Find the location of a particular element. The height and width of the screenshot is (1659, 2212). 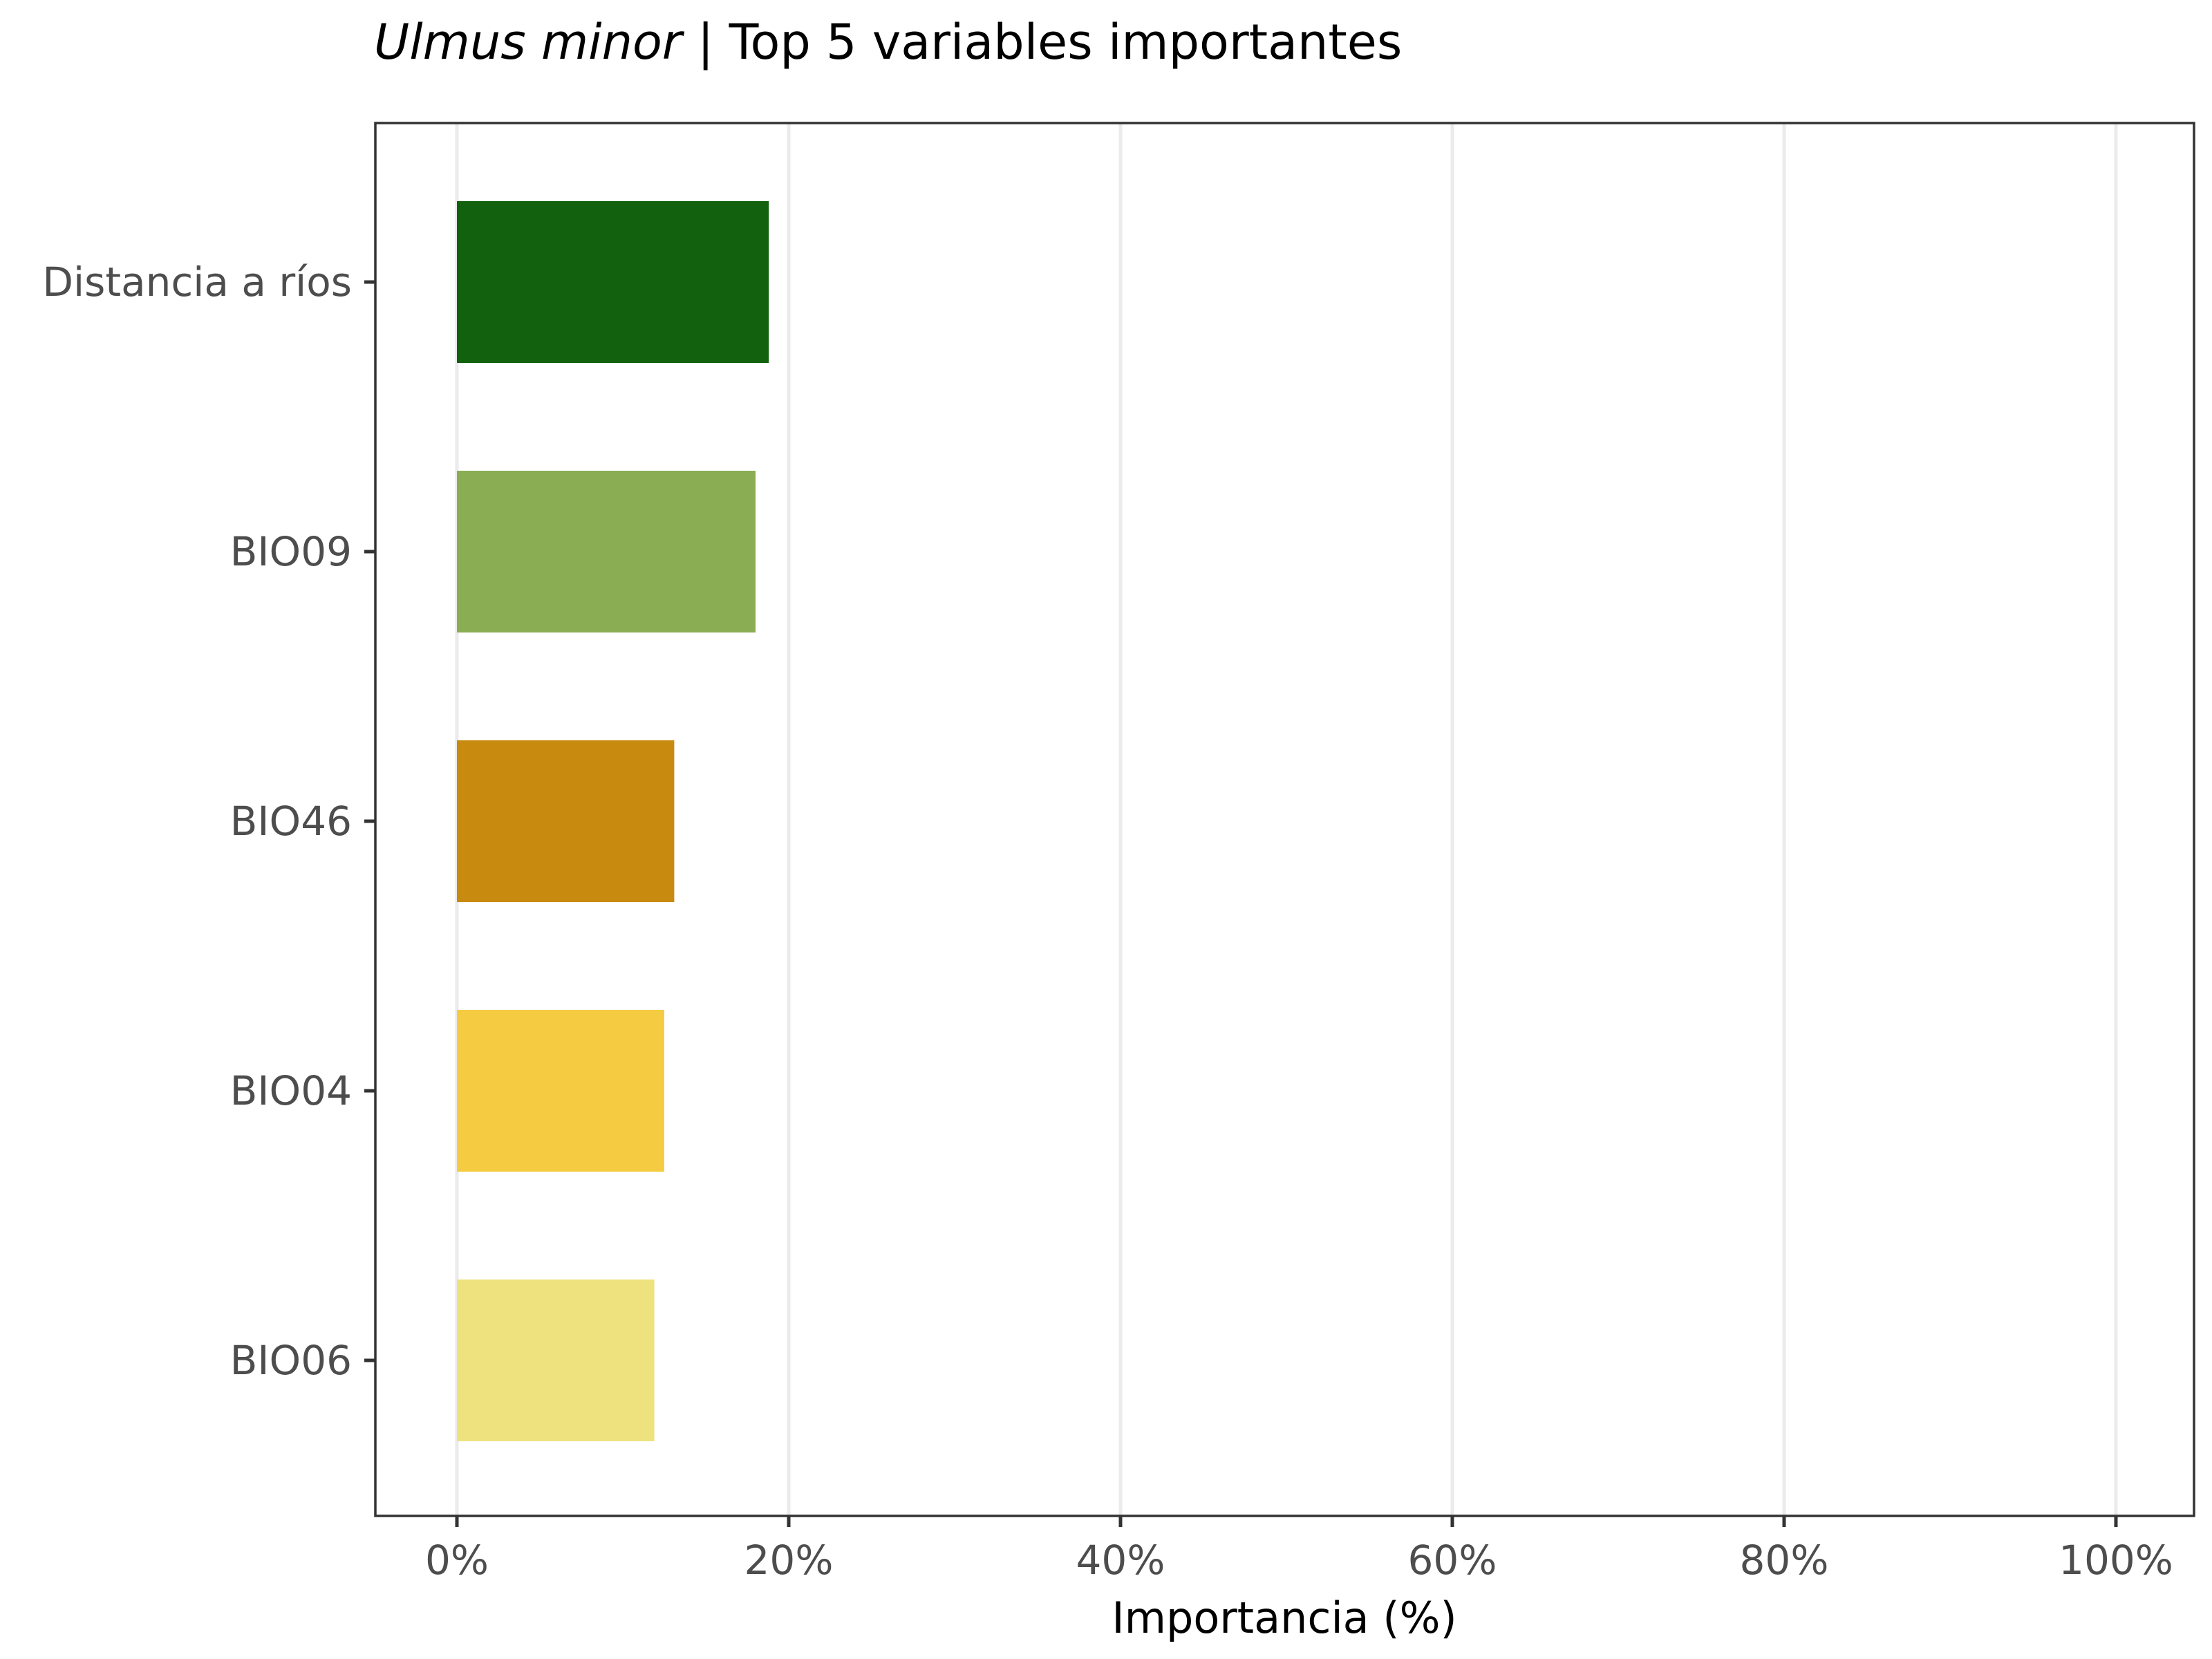

y-tick-label: BIO04 is located at coordinates (291, 1090).